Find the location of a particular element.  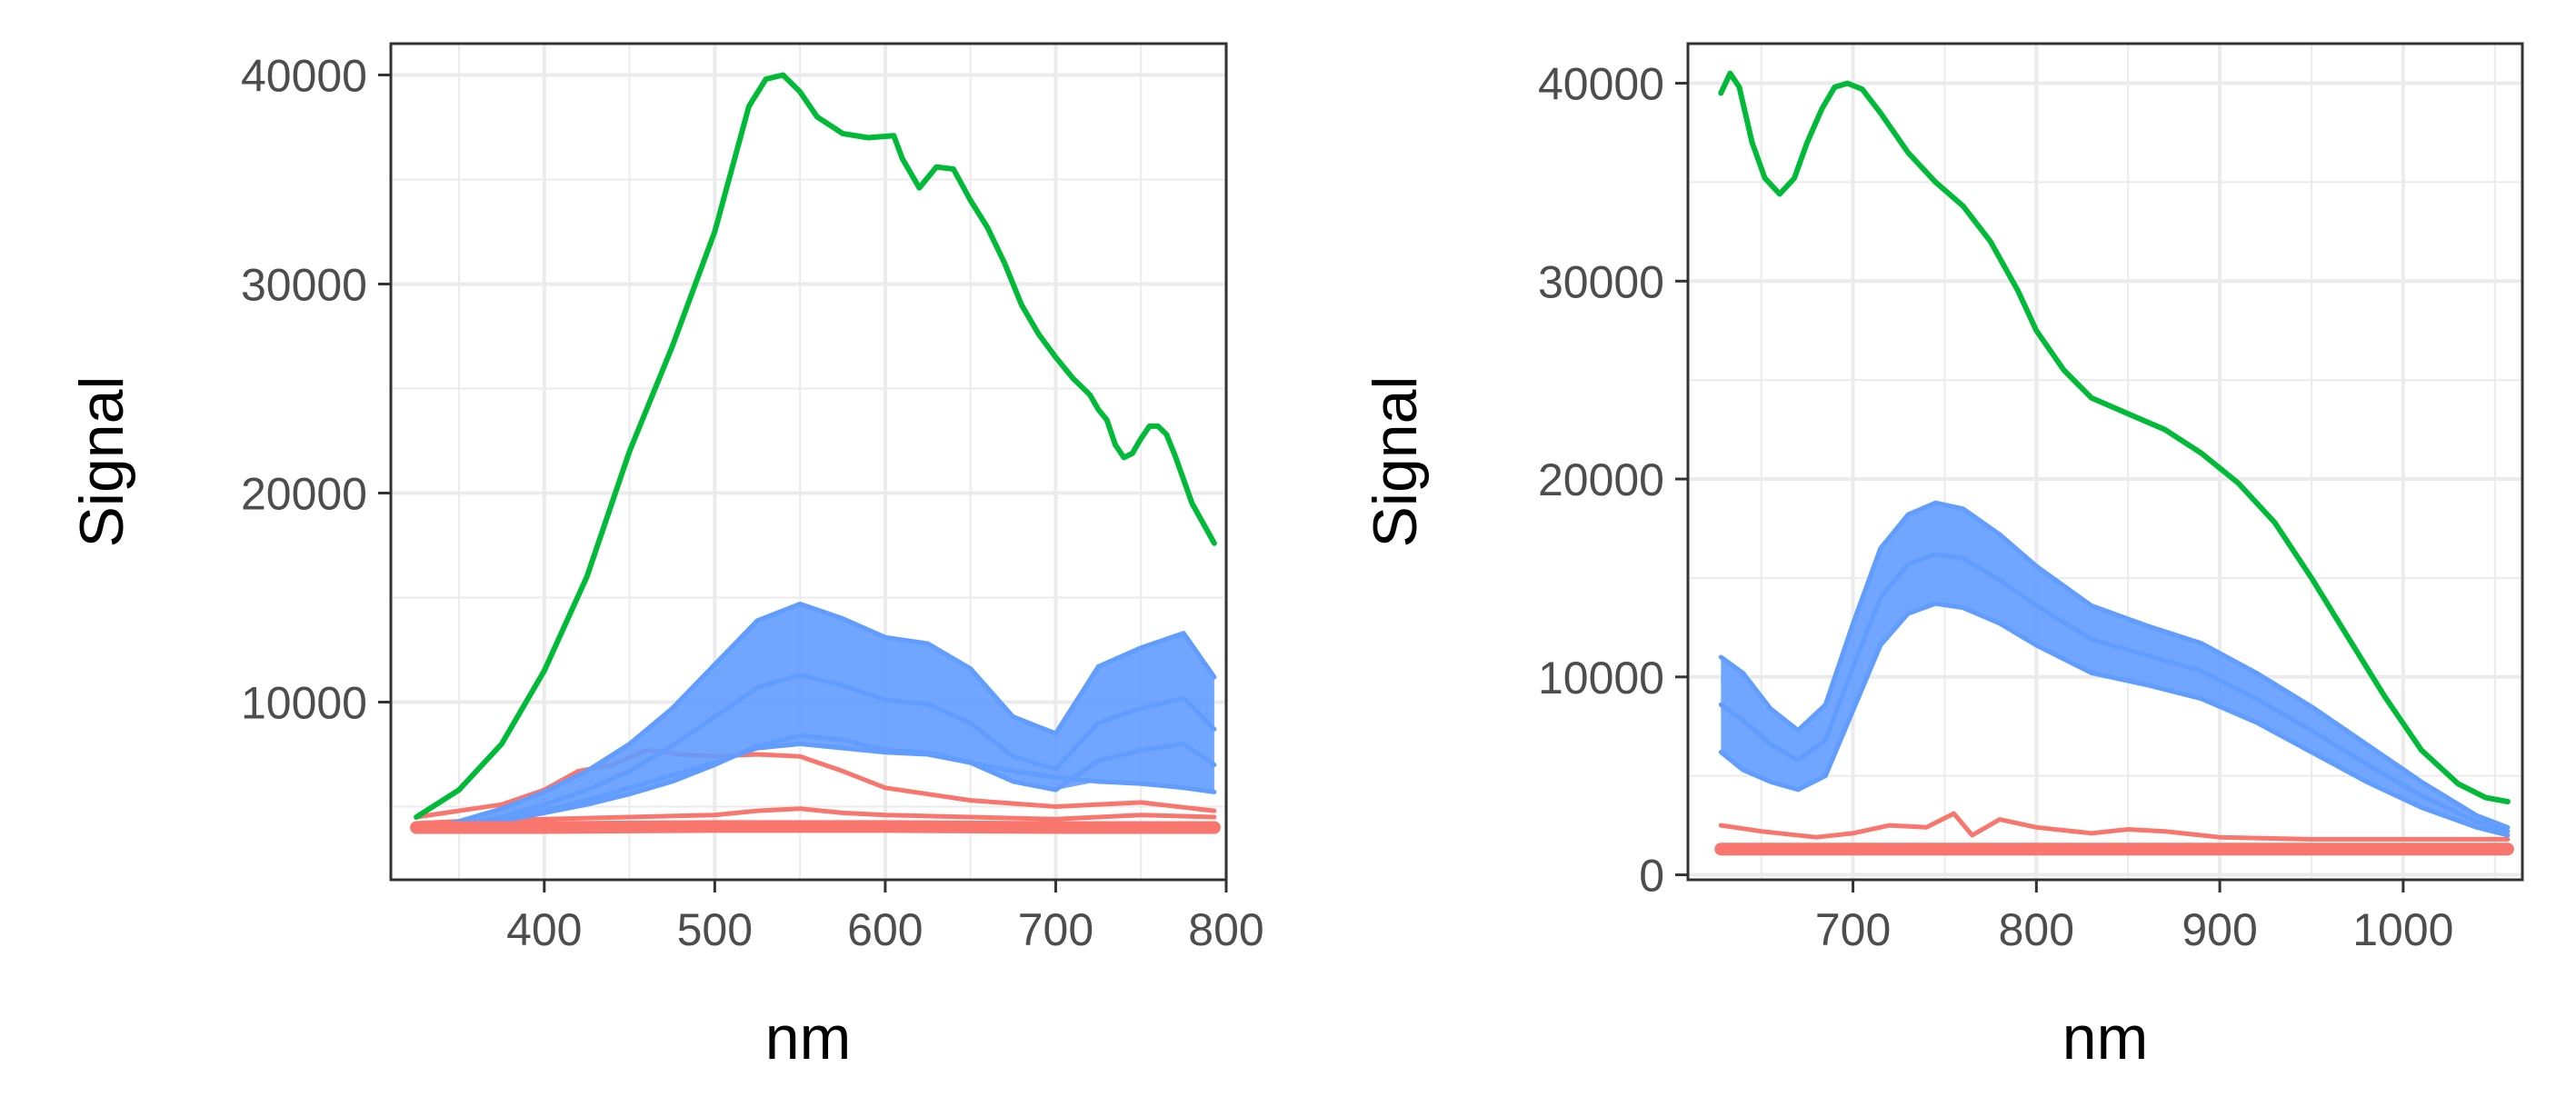

left-x-axis-title: nm is located at coordinates (808, 1037).